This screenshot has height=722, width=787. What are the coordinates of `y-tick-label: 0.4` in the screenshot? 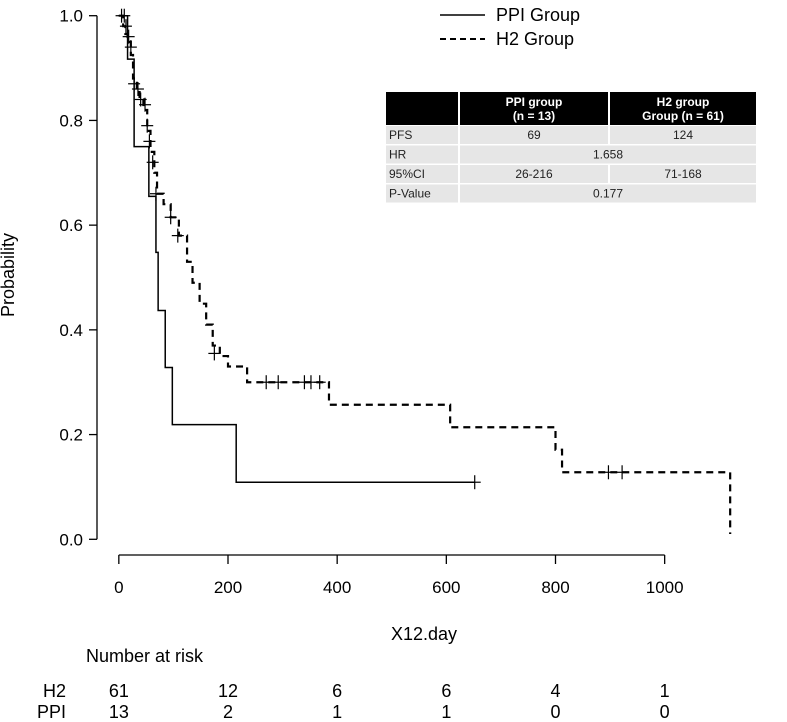 It's located at (71, 330).